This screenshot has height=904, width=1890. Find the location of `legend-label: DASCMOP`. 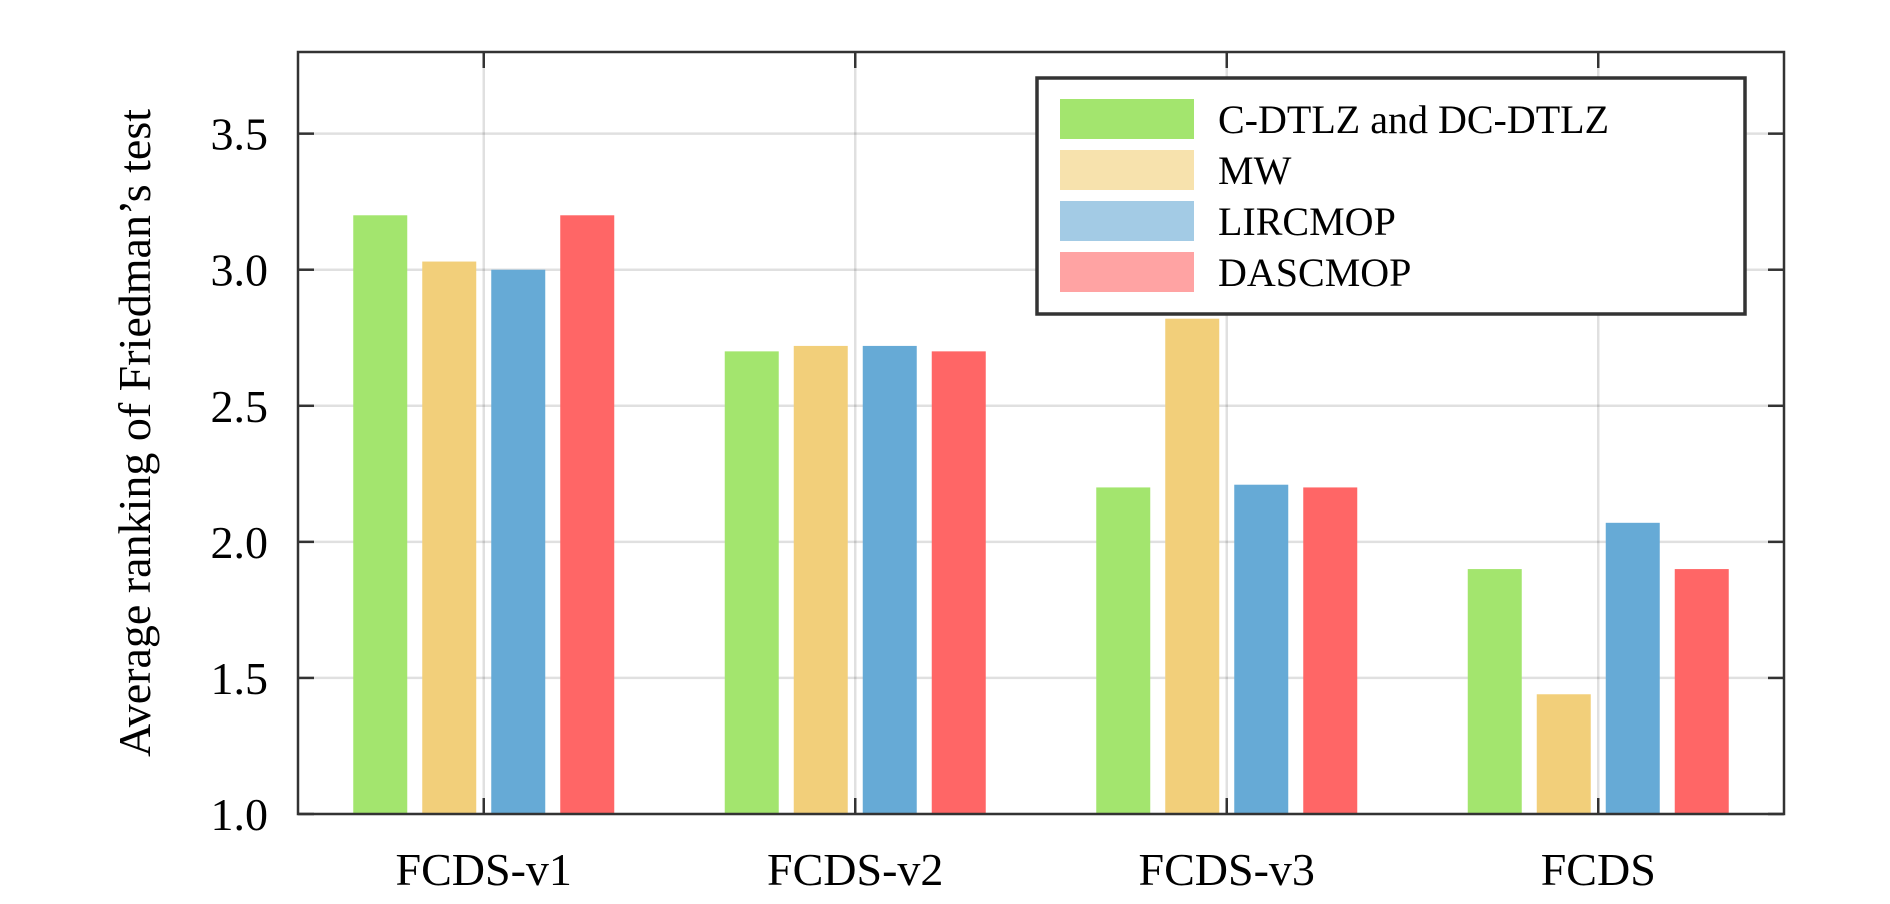

legend-label: DASCMOP is located at coordinates (1314, 272).